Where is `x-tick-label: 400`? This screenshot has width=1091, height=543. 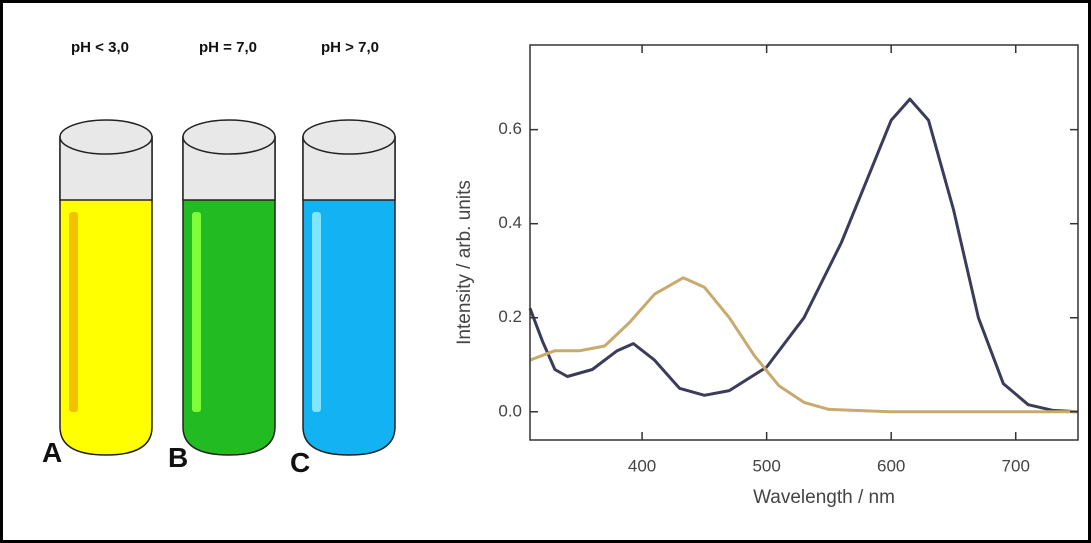
x-tick-label: 400 is located at coordinates (642, 465).